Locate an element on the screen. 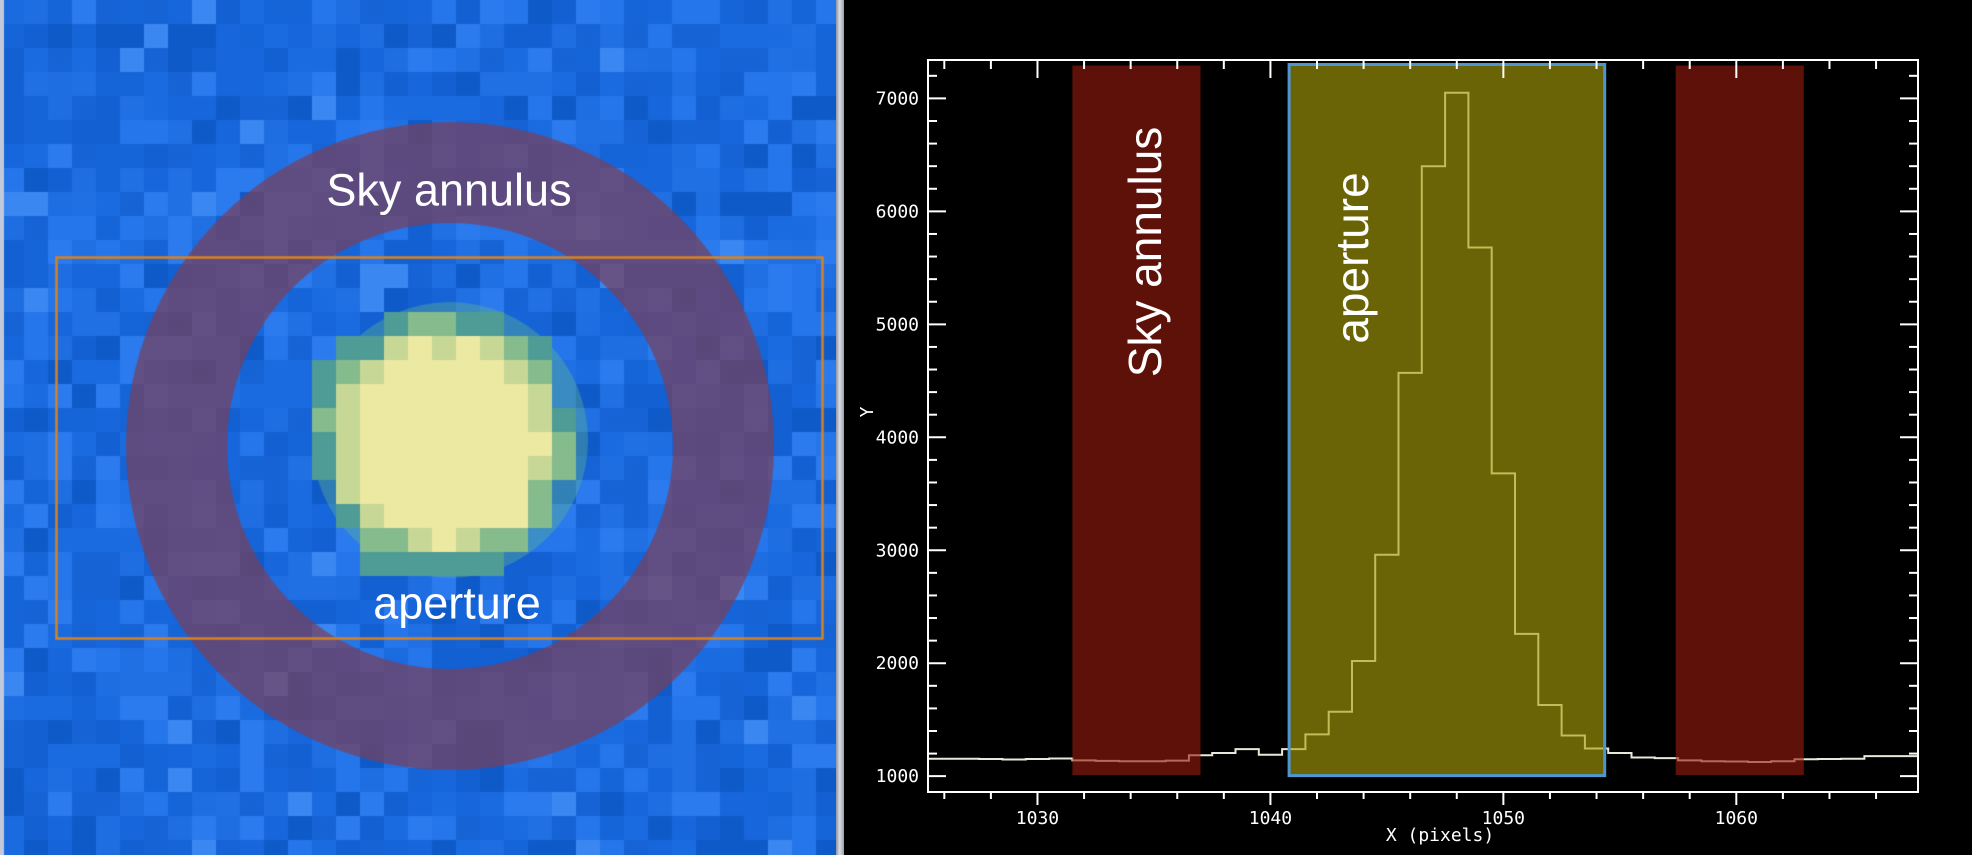  sky-annulus-label-plot: Sky annulus is located at coordinates (1145, 252).